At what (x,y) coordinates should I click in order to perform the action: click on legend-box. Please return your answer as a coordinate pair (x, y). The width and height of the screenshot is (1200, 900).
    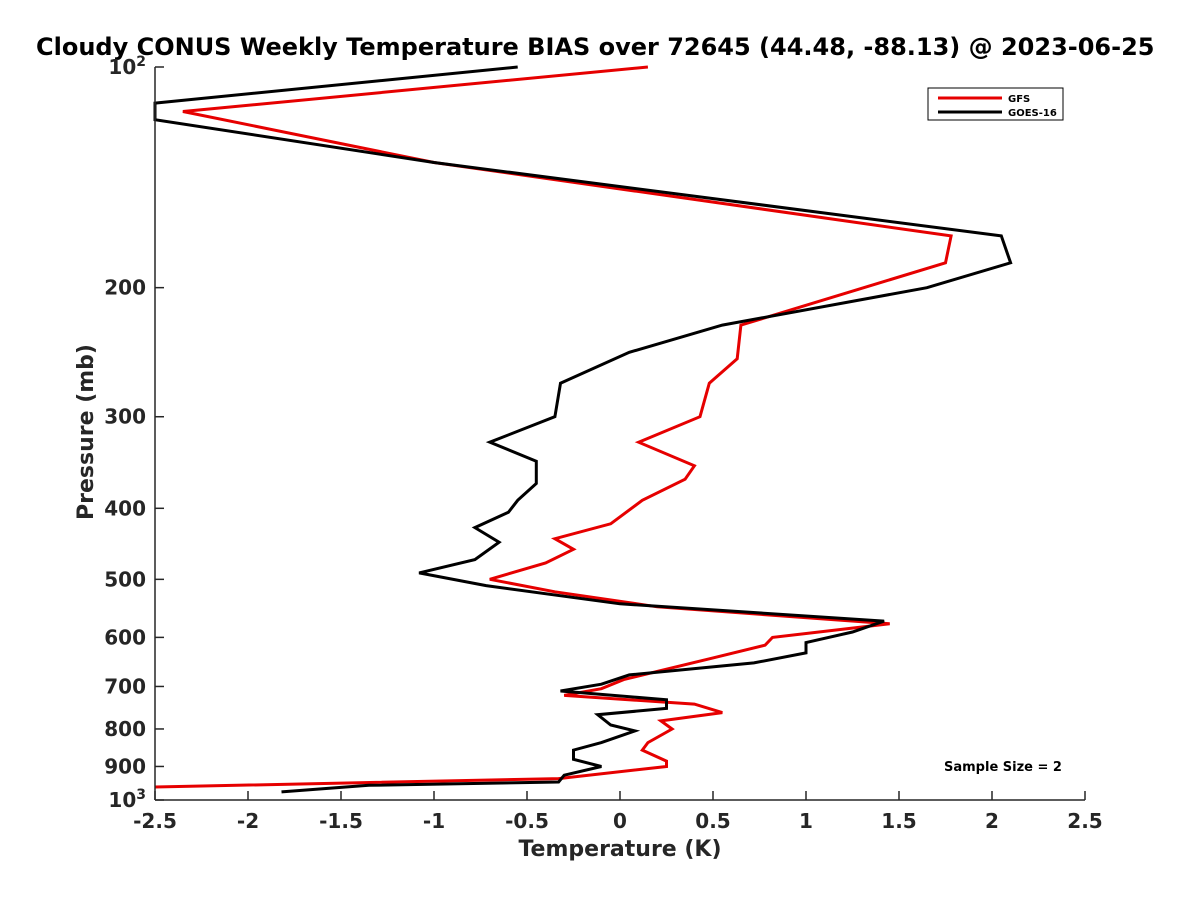
    Looking at the image, I should click on (995, 104).